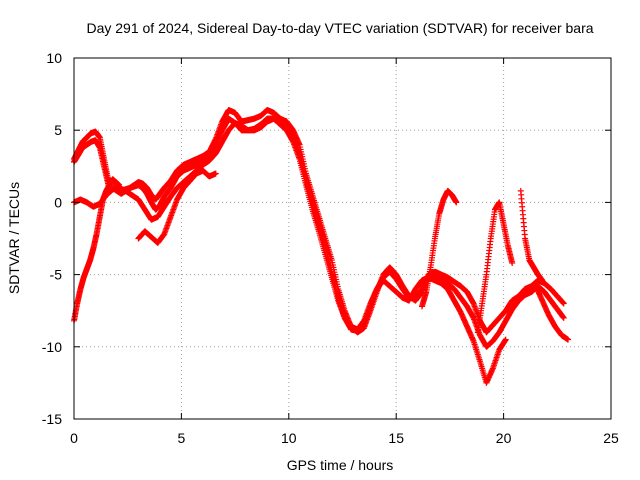  Describe the element at coordinates (182, 438) in the screenshot. I see `x-tick-label: 5` at that location.